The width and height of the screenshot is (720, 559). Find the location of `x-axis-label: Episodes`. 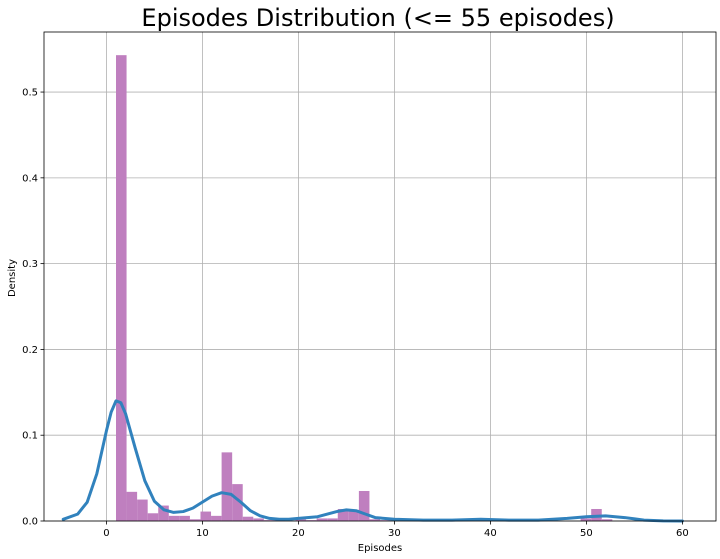

x-axis-label: Episodes is located at coordinates (380, 548).